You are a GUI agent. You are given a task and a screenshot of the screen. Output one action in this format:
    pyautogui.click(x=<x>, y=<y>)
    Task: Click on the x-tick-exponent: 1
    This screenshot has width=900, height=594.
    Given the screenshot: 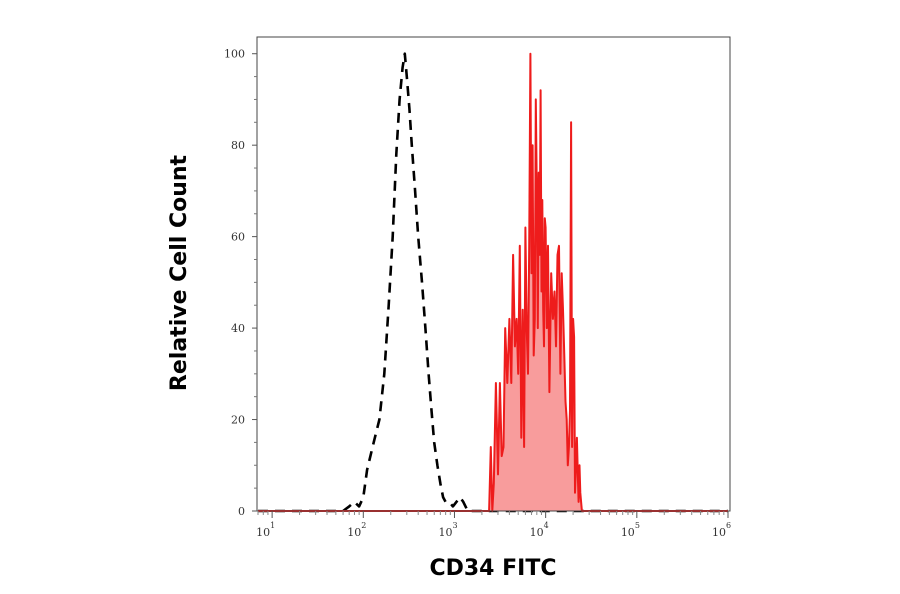 What is the action you would take?
    pyautogui.click(x=272, y=525)
    